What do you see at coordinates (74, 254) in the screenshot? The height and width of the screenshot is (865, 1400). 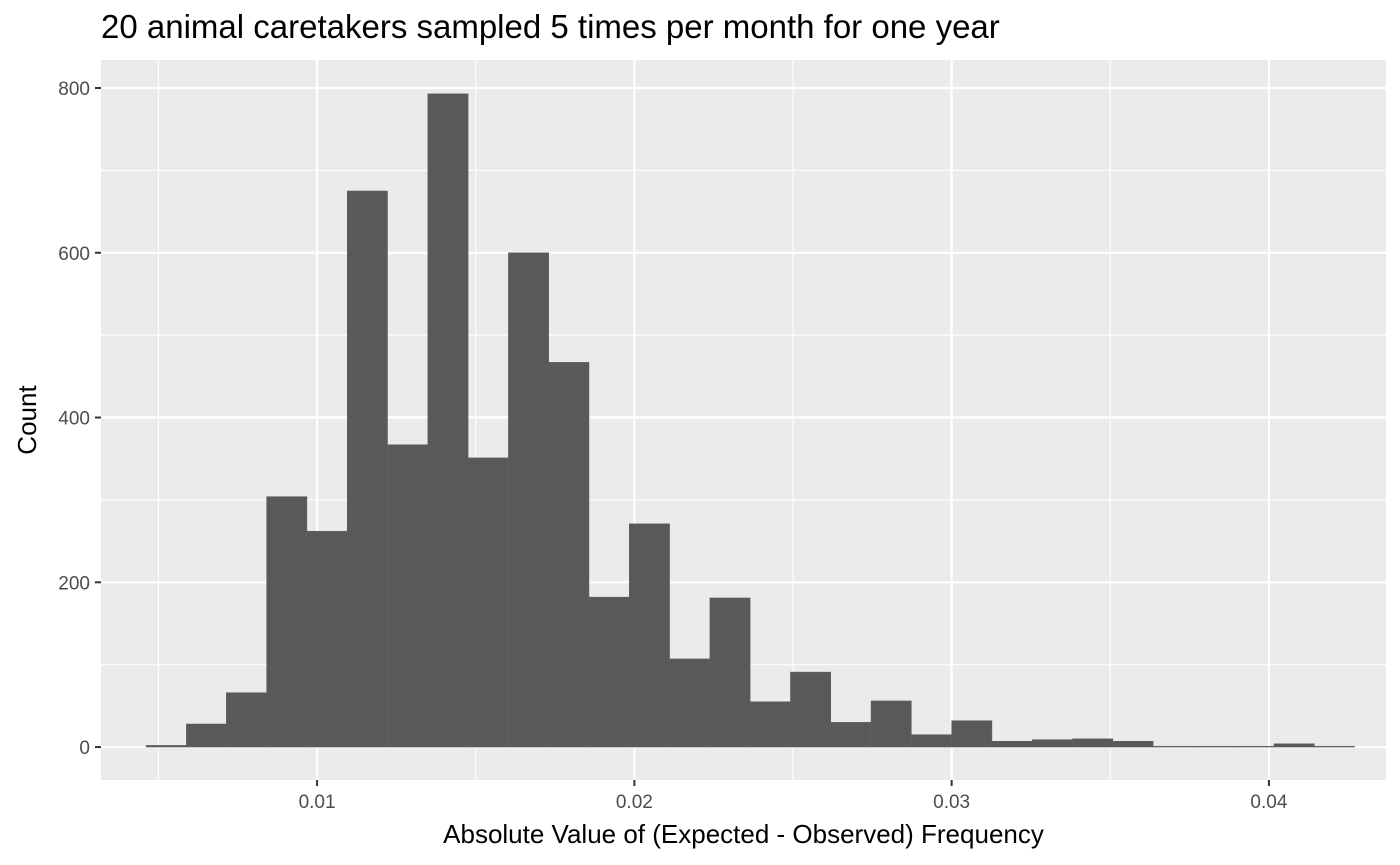 I see `y-tick-label: 600` at bounding box center [74, 254].